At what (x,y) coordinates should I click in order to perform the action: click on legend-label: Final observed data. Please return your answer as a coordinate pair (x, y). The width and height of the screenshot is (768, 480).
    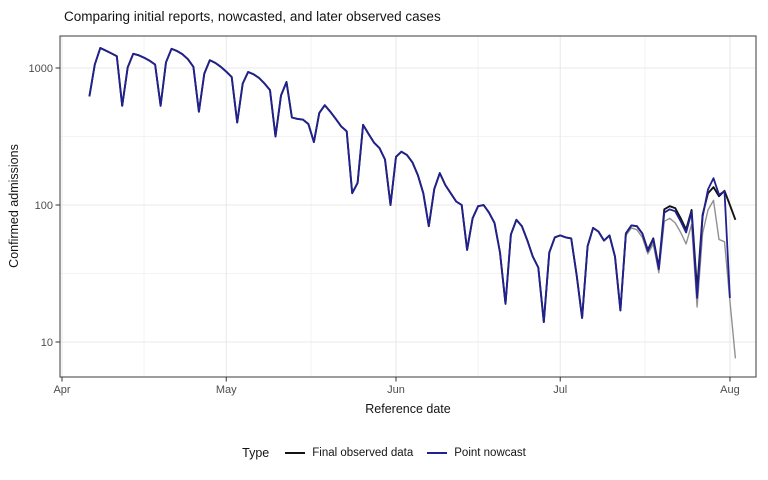
    Looking at the image, I should click on (363, 453).